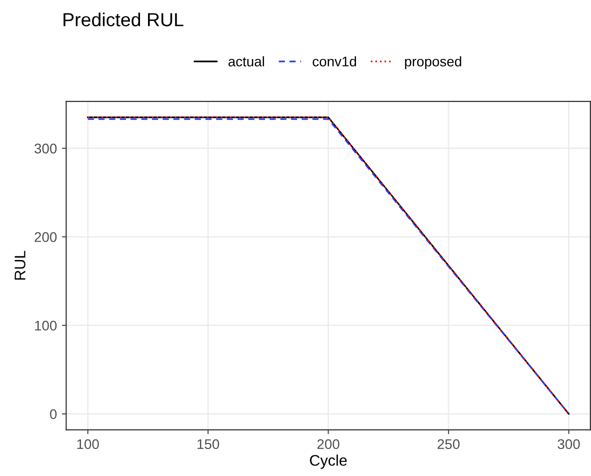 The height and width of the screenshot is (476, 591). I want to click on legend-label: actual, so click(246, 61).